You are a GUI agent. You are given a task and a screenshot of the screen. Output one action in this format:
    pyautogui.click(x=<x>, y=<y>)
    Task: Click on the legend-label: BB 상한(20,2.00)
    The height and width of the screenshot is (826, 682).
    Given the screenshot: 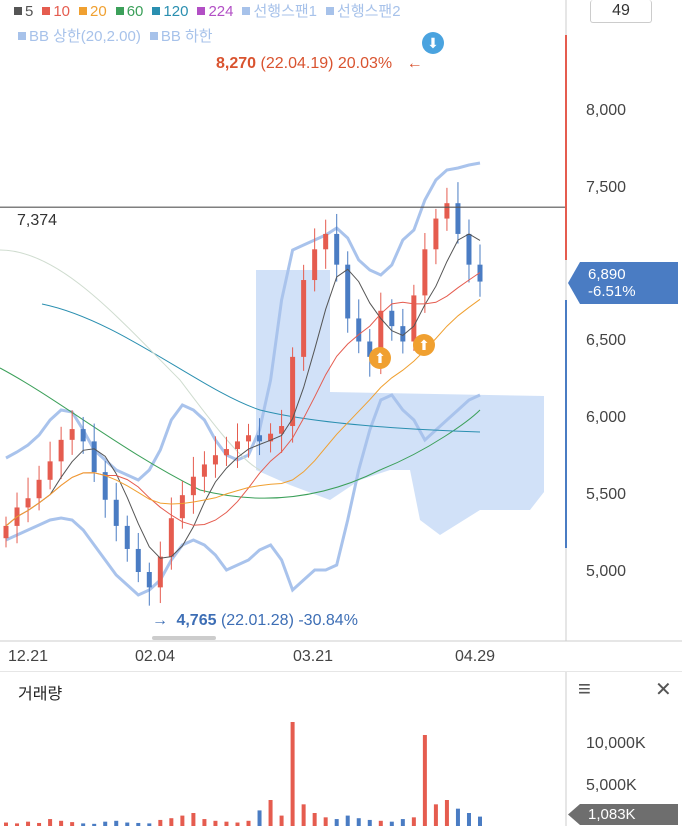 What is the action you would take?
    pyautogui.click(x=85, y=36)
    